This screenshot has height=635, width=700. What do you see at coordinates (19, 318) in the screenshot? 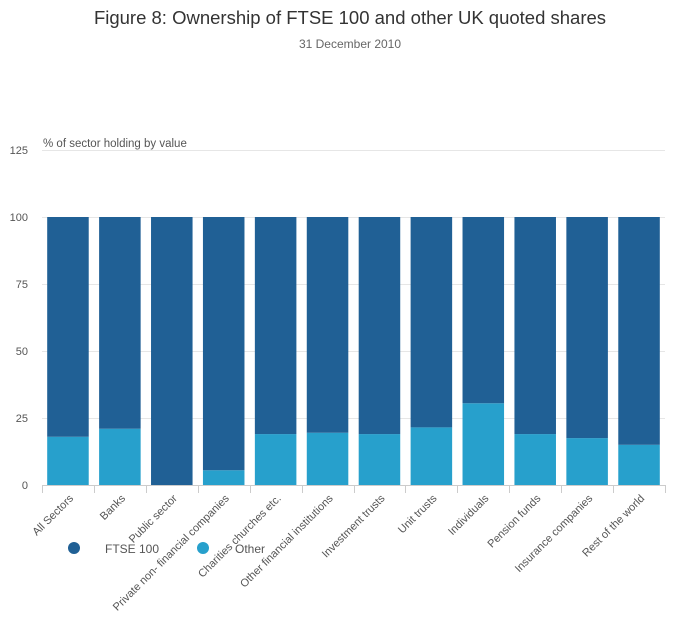
I see `y-axis-ticks: 0 25 50 75 100 125` at bounding box center [19, 318].